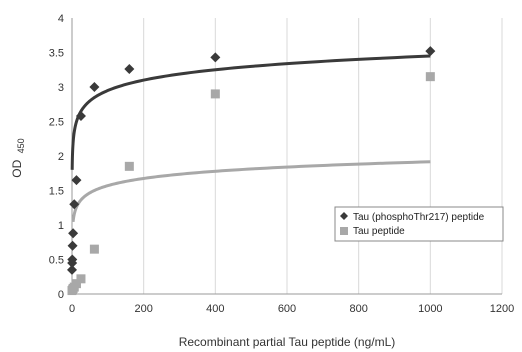 The width and height of the screenshot is (522, 352). I want to click on y-tick-label: 1.5, so click(56, 192).